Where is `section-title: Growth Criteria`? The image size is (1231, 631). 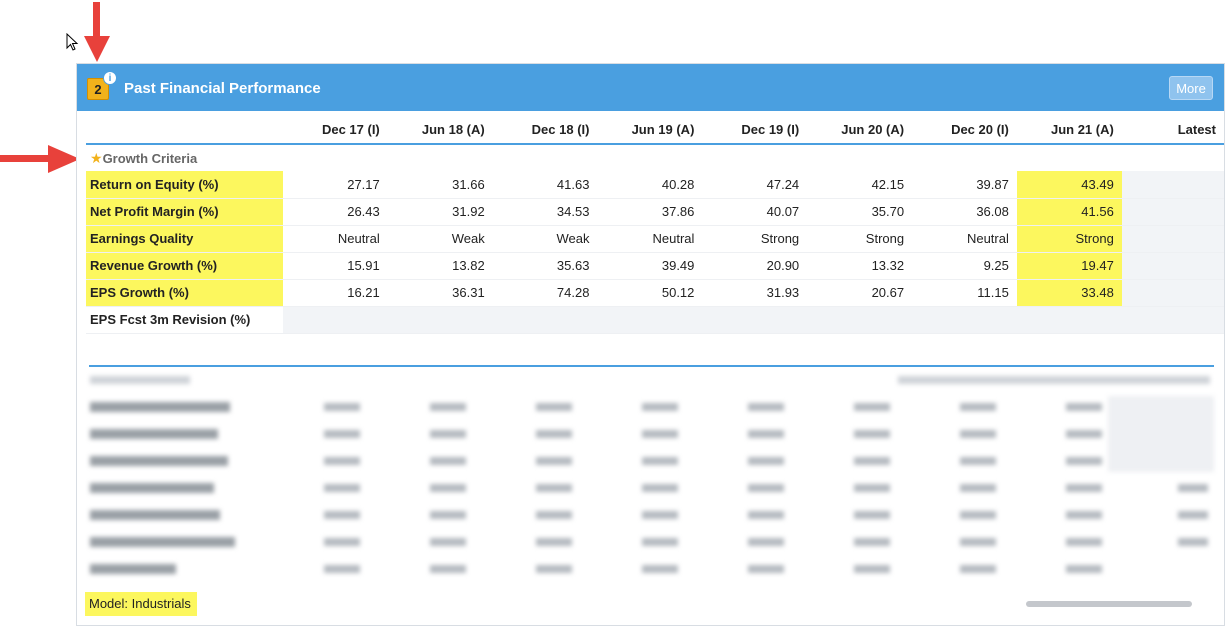
section-title: Growth Criteria is located at coordinates (150, 158).